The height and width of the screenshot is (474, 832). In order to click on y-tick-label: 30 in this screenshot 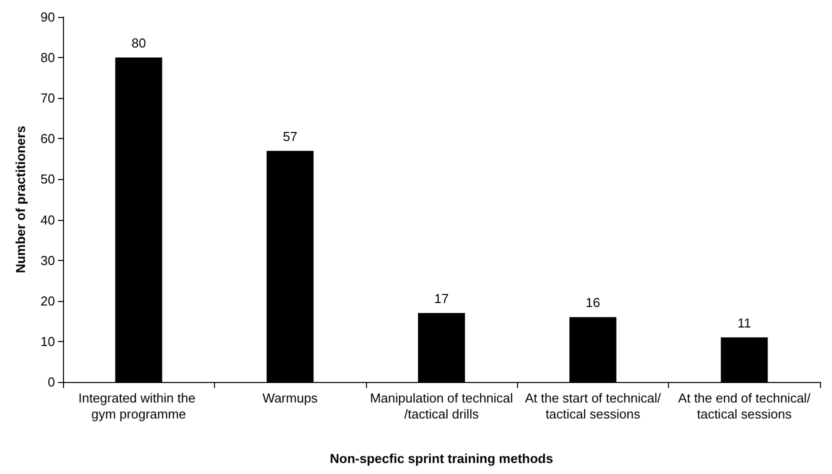, I will do `click(47, 260)`.